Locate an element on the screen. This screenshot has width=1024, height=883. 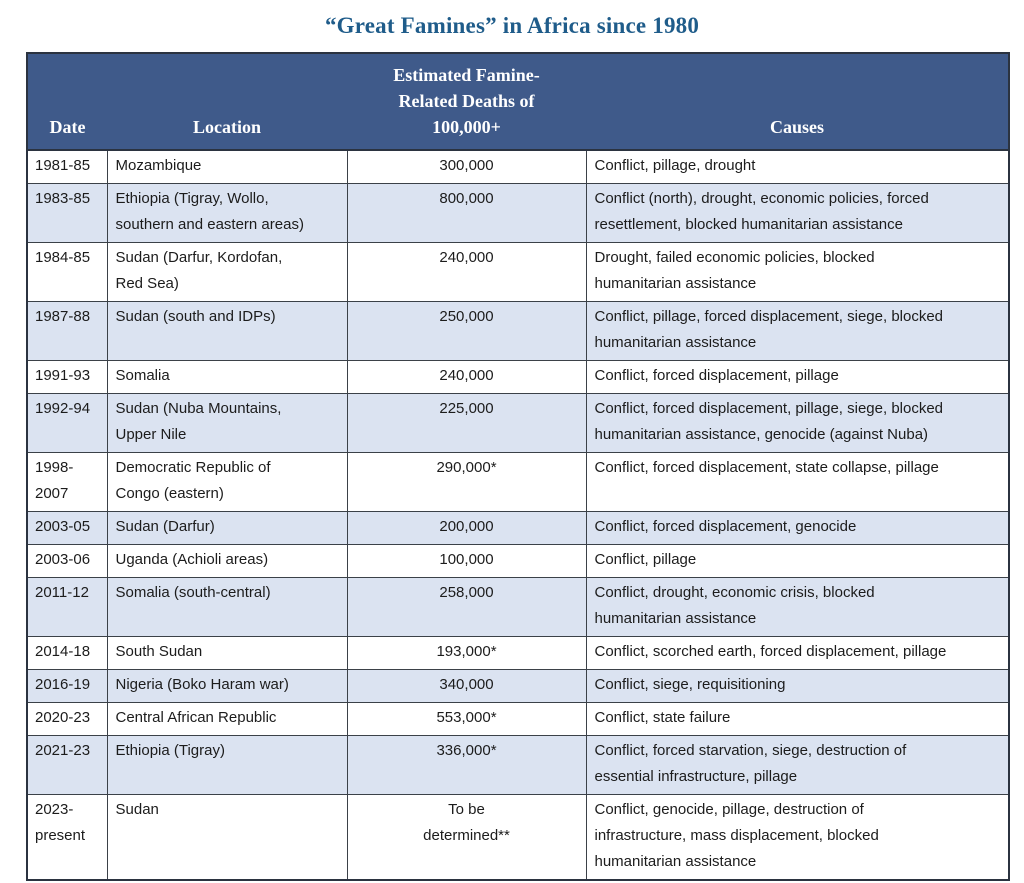
date-cell: 1984-85 is located at coordinates (67, 272).